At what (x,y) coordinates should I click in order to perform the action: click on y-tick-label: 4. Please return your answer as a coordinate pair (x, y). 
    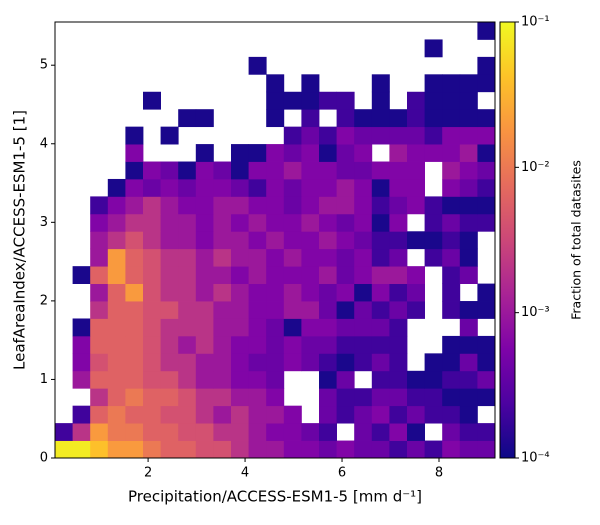
    Looking at the image, I should click on (44, 143).